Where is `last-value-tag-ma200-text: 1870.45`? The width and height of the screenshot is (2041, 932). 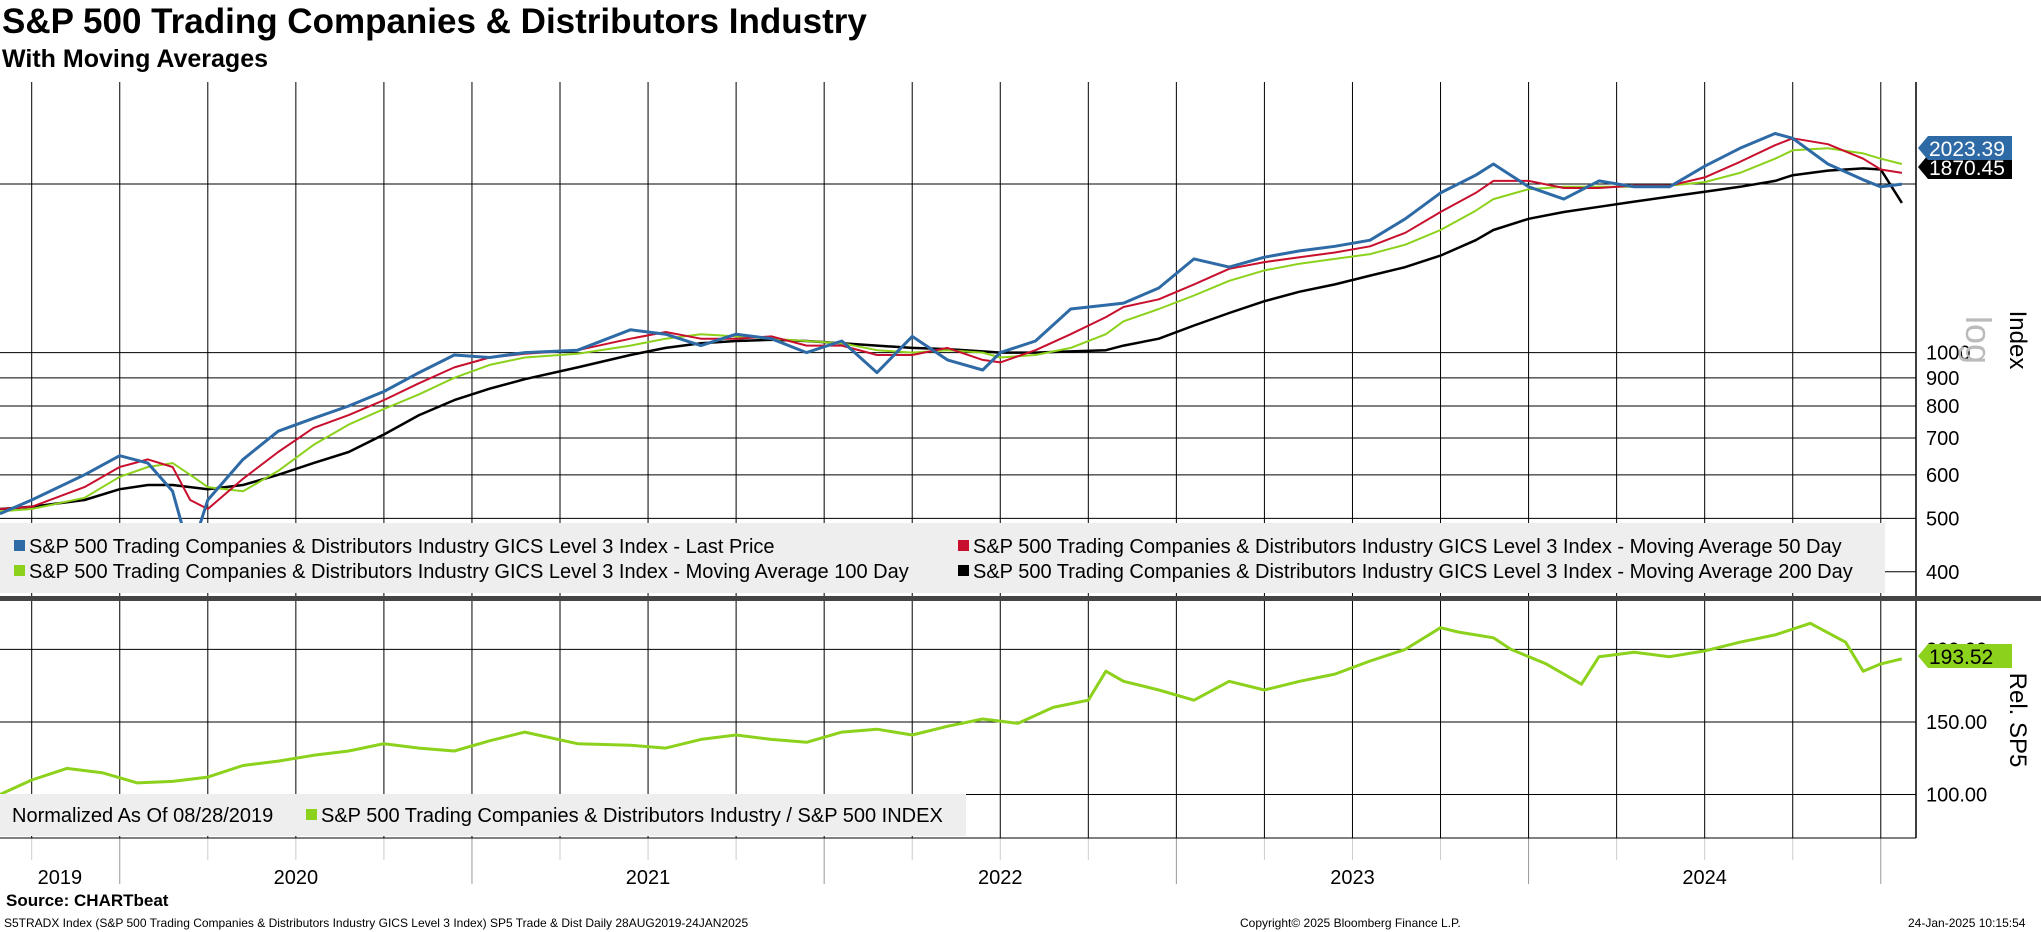
last-value-tag-ma200-text: 1870.45 is located at coordinates (1967, 168).